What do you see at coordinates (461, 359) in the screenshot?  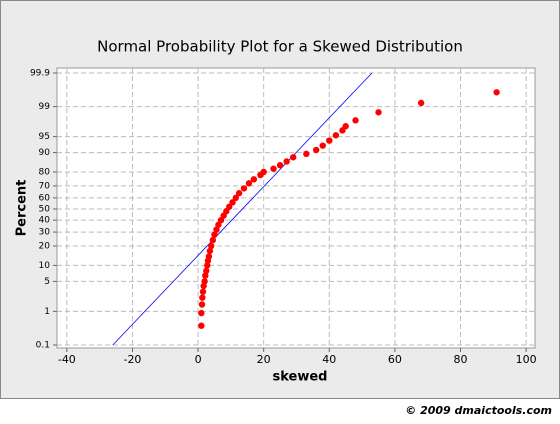 I see `x-tick-label: 80` at bounding box center [461, 359].